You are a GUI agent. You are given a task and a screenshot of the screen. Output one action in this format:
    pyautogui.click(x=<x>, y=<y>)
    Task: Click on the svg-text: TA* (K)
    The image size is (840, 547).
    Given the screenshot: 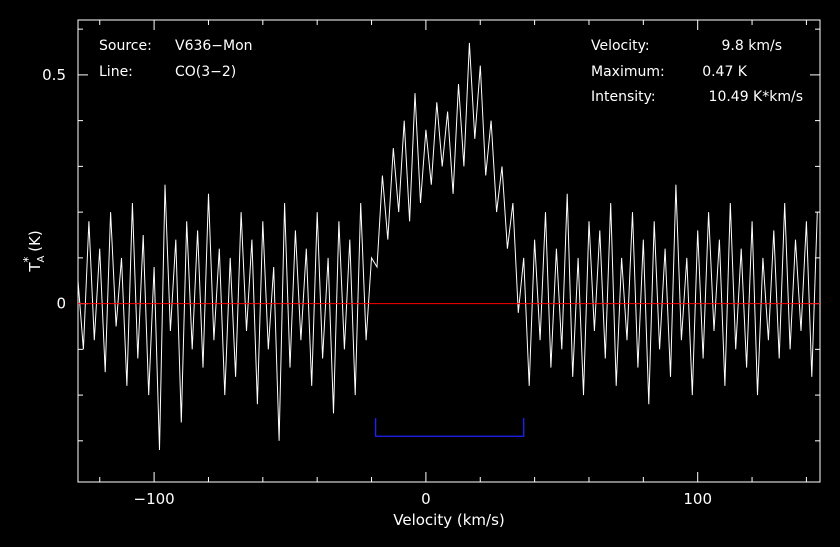 What is the action you would take?
    pyautogui.click(x=34, y=251)
    